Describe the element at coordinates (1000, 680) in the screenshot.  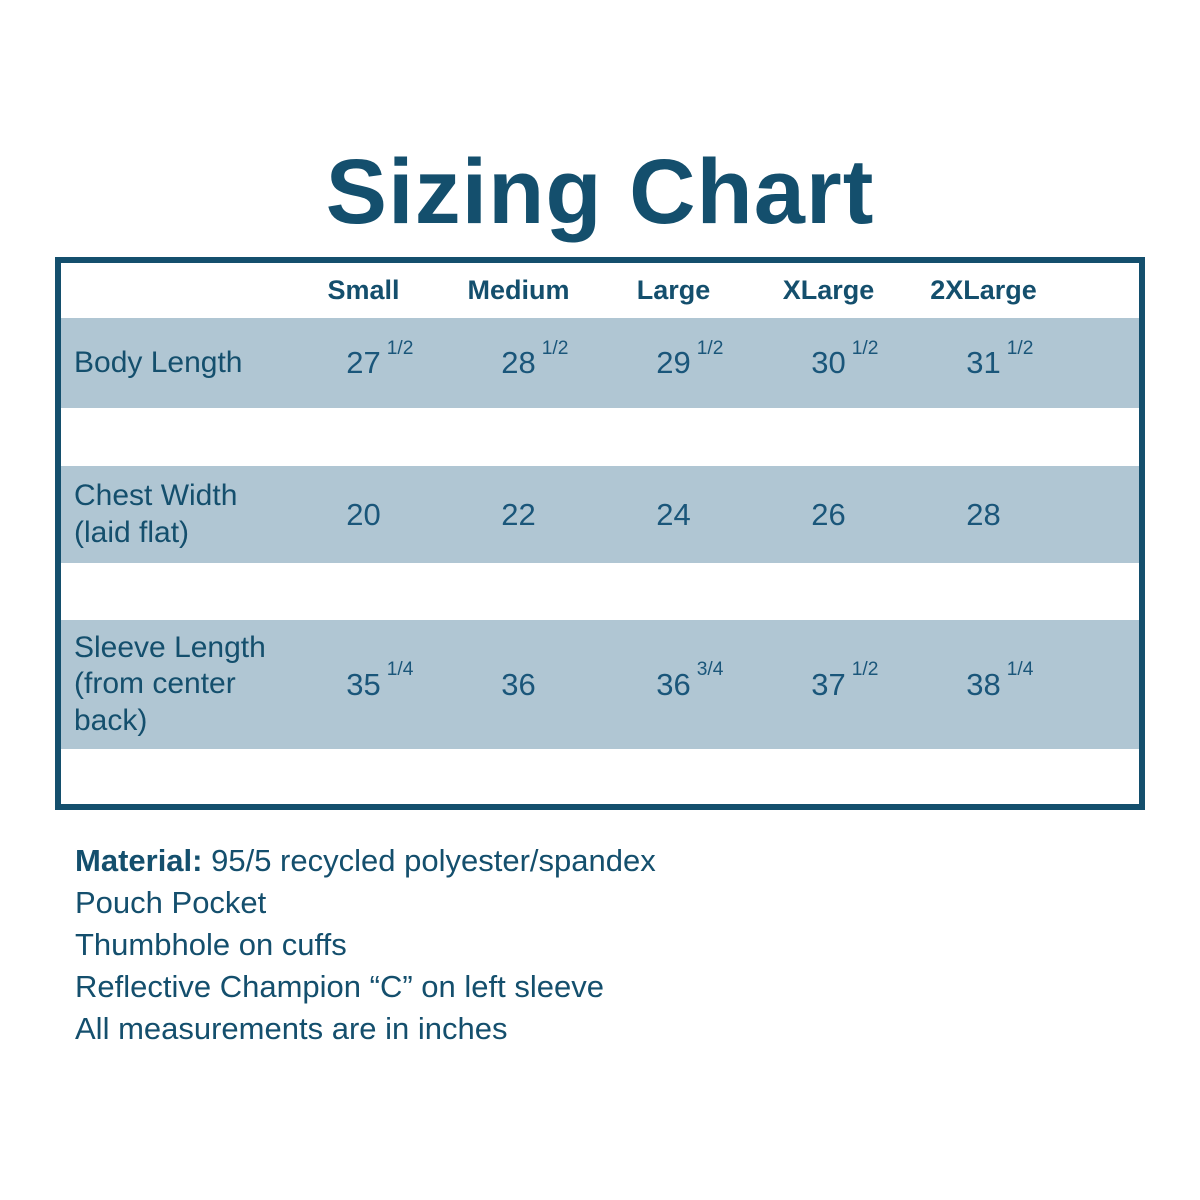
I see `cell-sleeve-length-2xlarge: 38 1/4` at that location.